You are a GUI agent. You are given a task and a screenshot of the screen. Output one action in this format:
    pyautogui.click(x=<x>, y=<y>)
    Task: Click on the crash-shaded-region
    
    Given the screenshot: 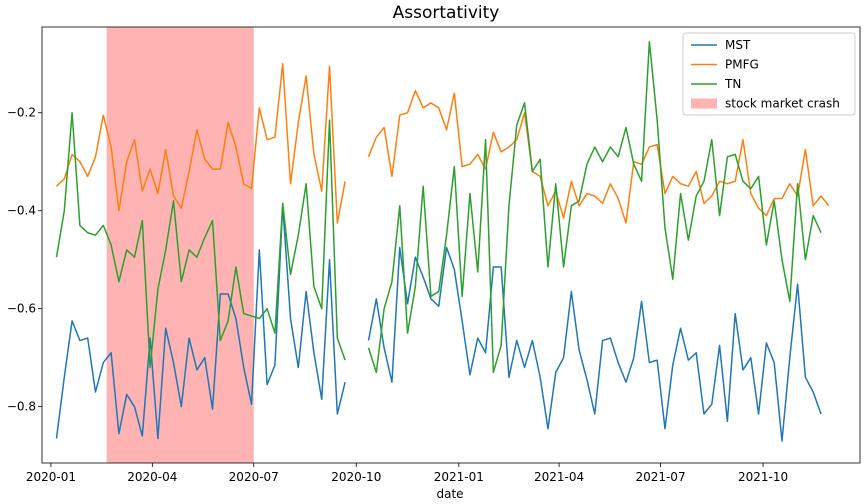 What is the action you would take?
    pyautogui.click(x=180, y=245)
    